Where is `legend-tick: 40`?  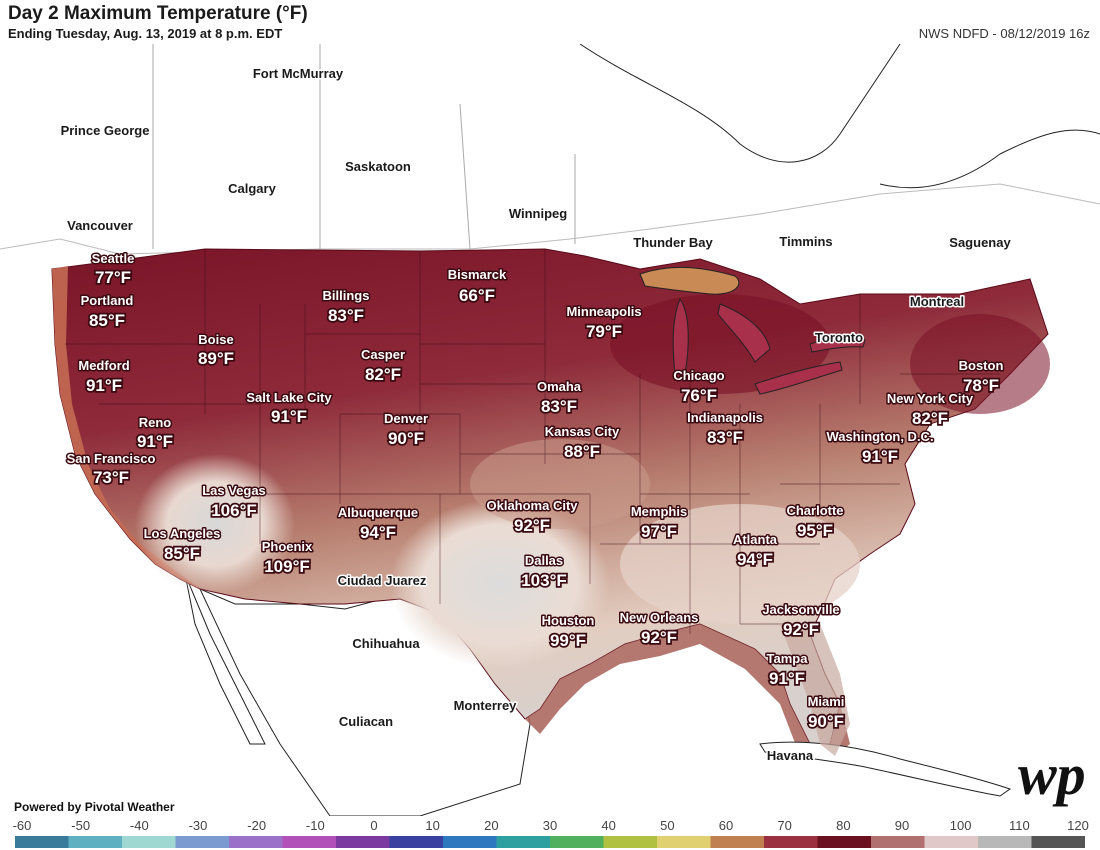 legend-tick: 40 is located at coordinates (608, 825).